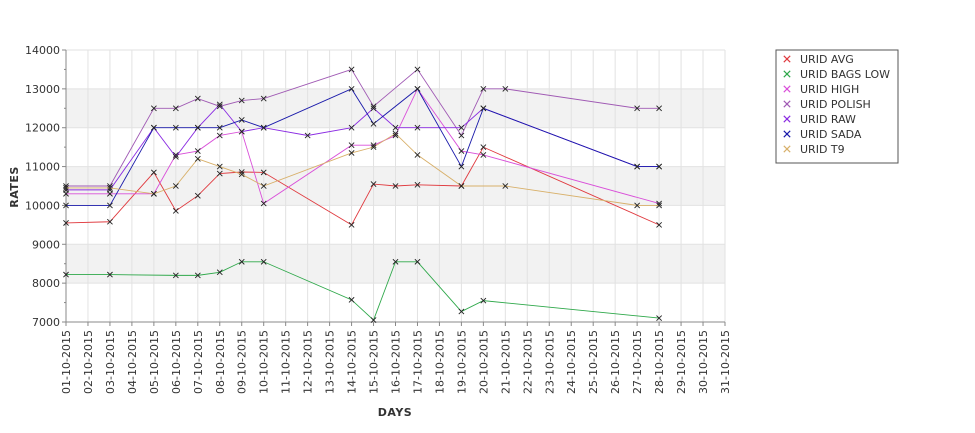 This screenshot has height=433, width=975. I want to click on x-tick-label: 08-10-2015, so click(220, 362).